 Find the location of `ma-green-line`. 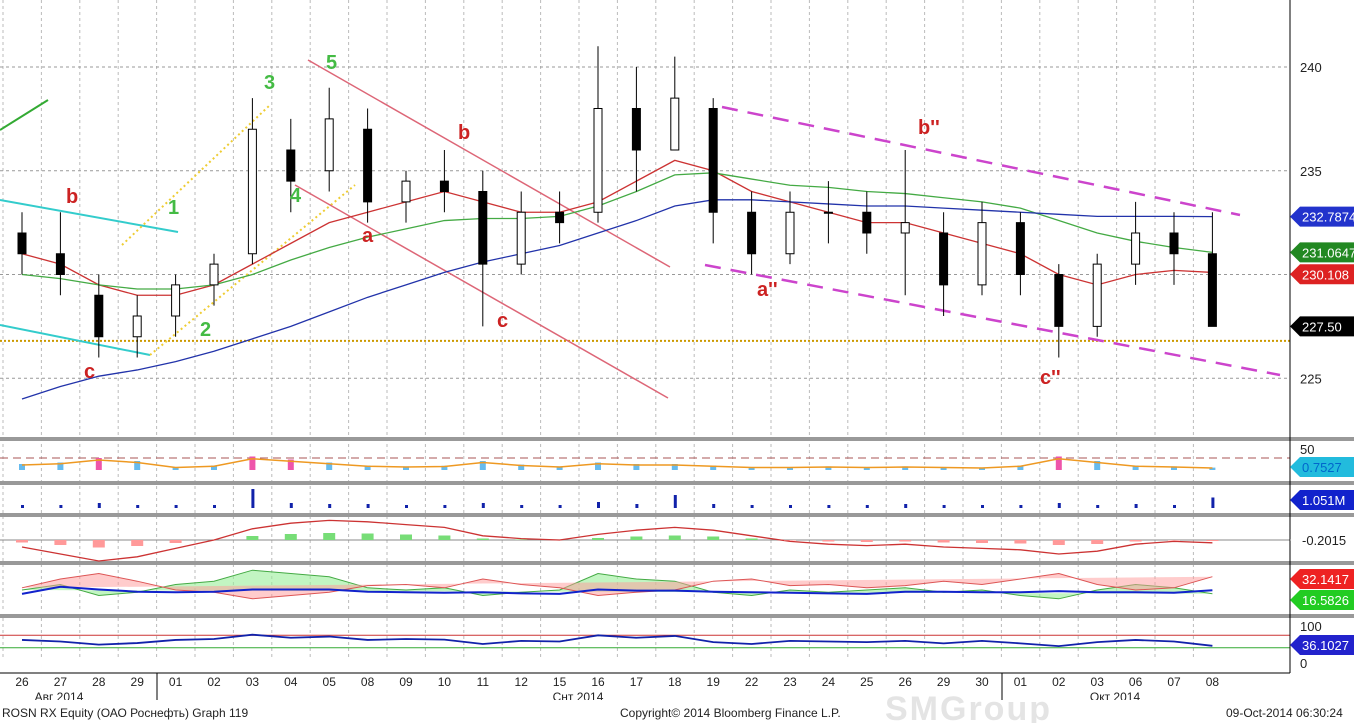

ma-green-line is located at coordinates (617, 231).